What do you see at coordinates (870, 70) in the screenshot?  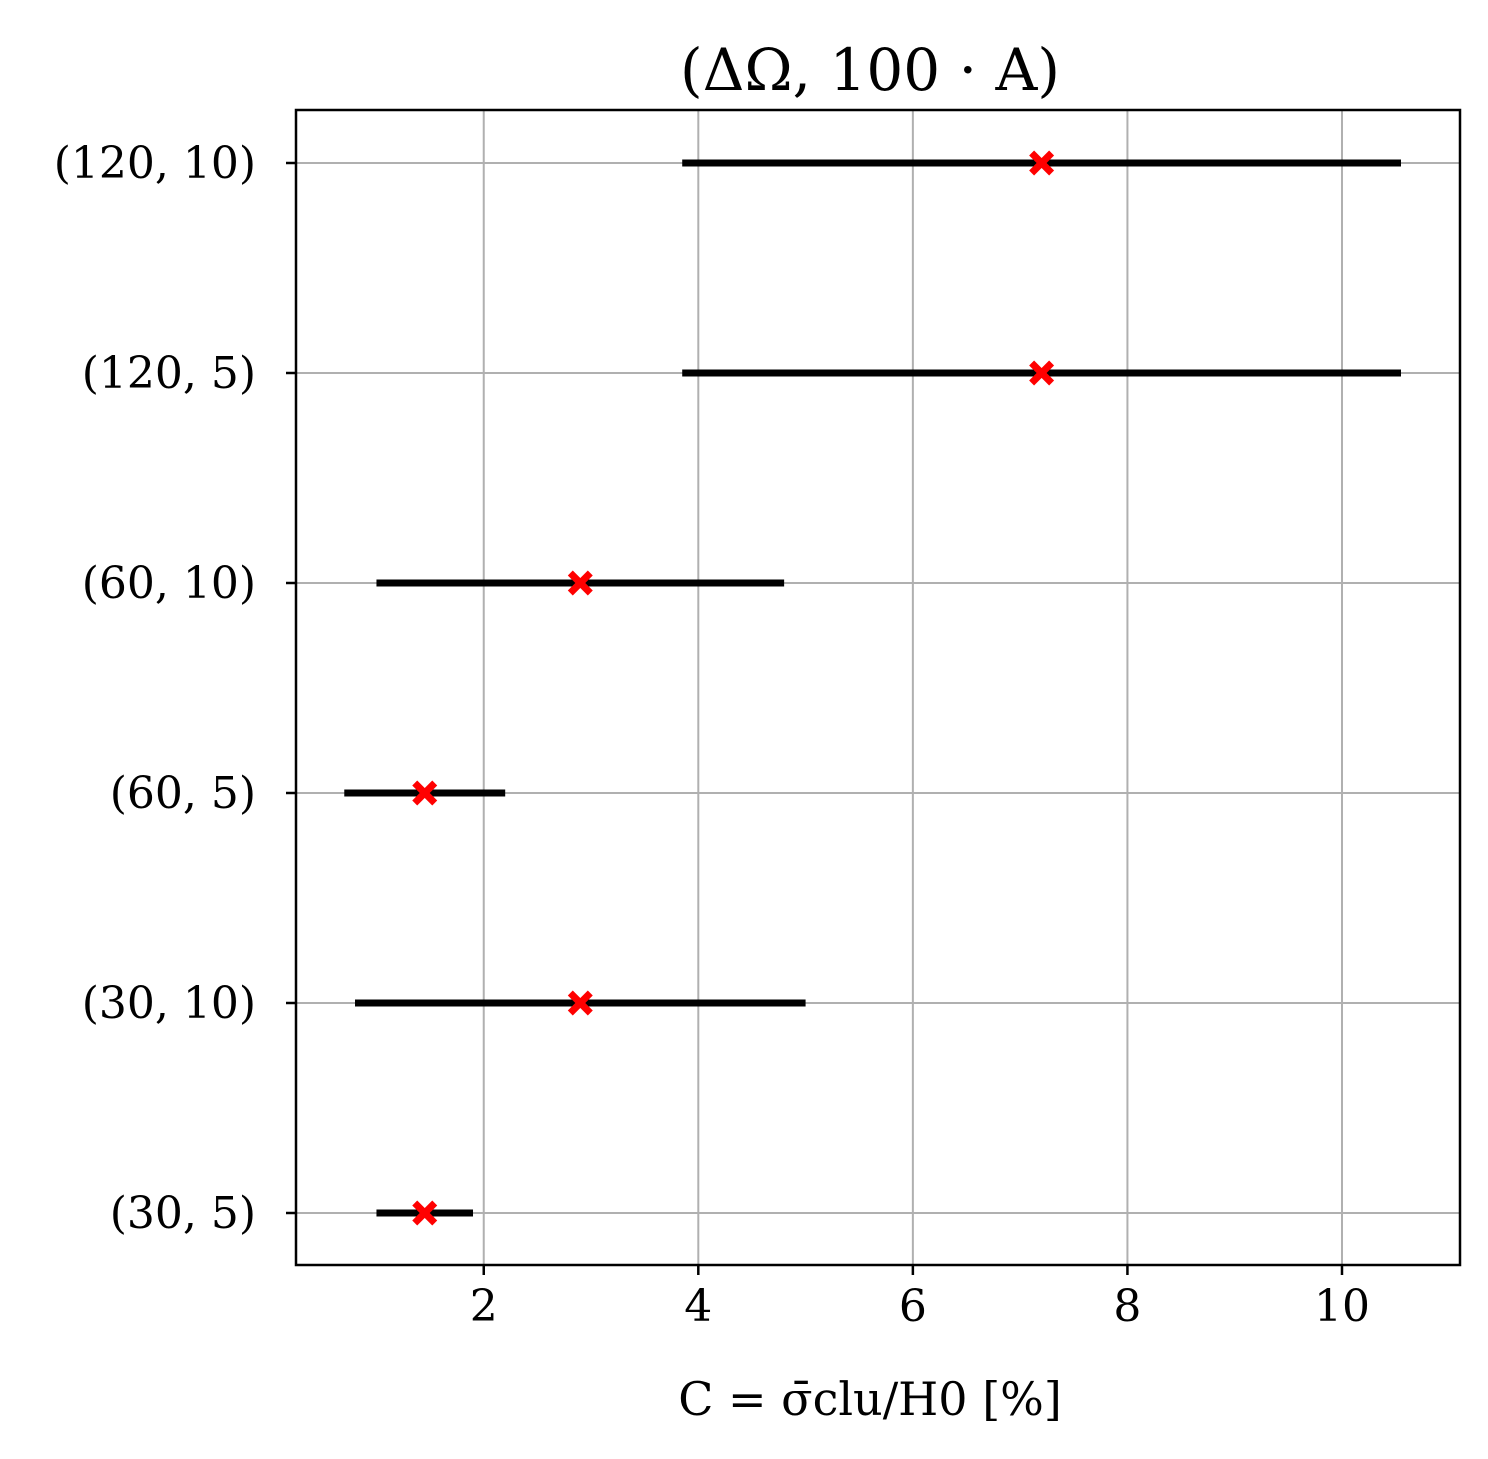 I see `chart-title: (ΔΩ, 100 · A)` at bounding box center [870, 70].